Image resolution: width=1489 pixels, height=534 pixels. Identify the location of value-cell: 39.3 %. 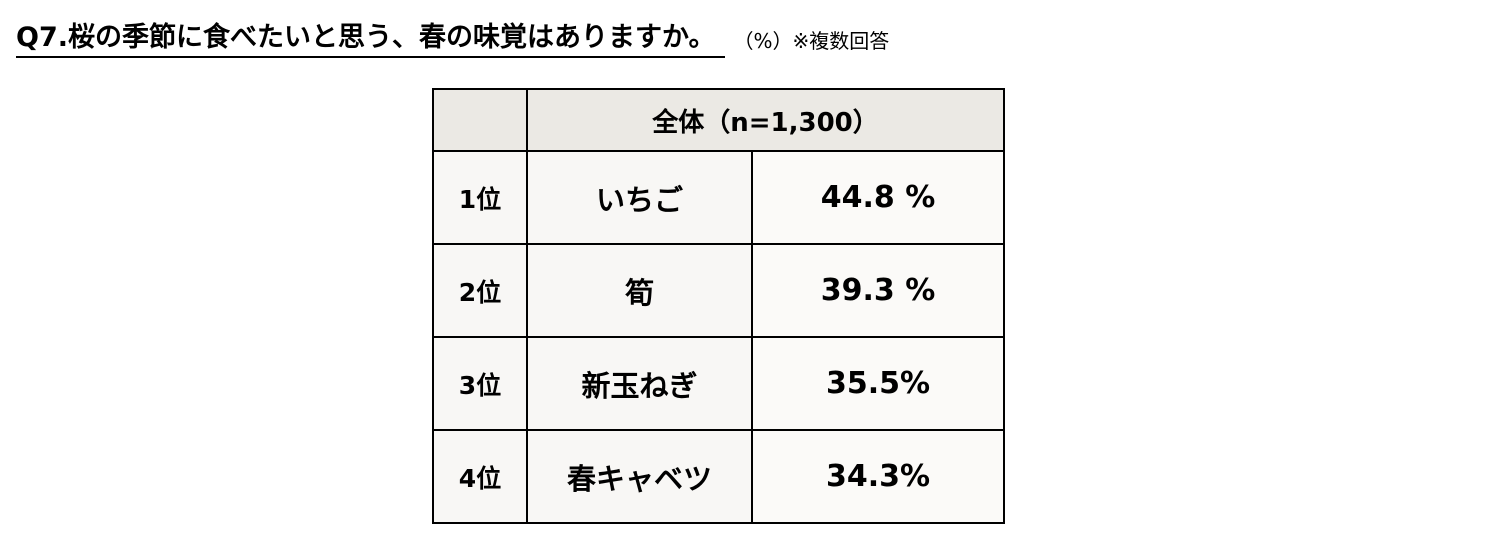
(878, 290).